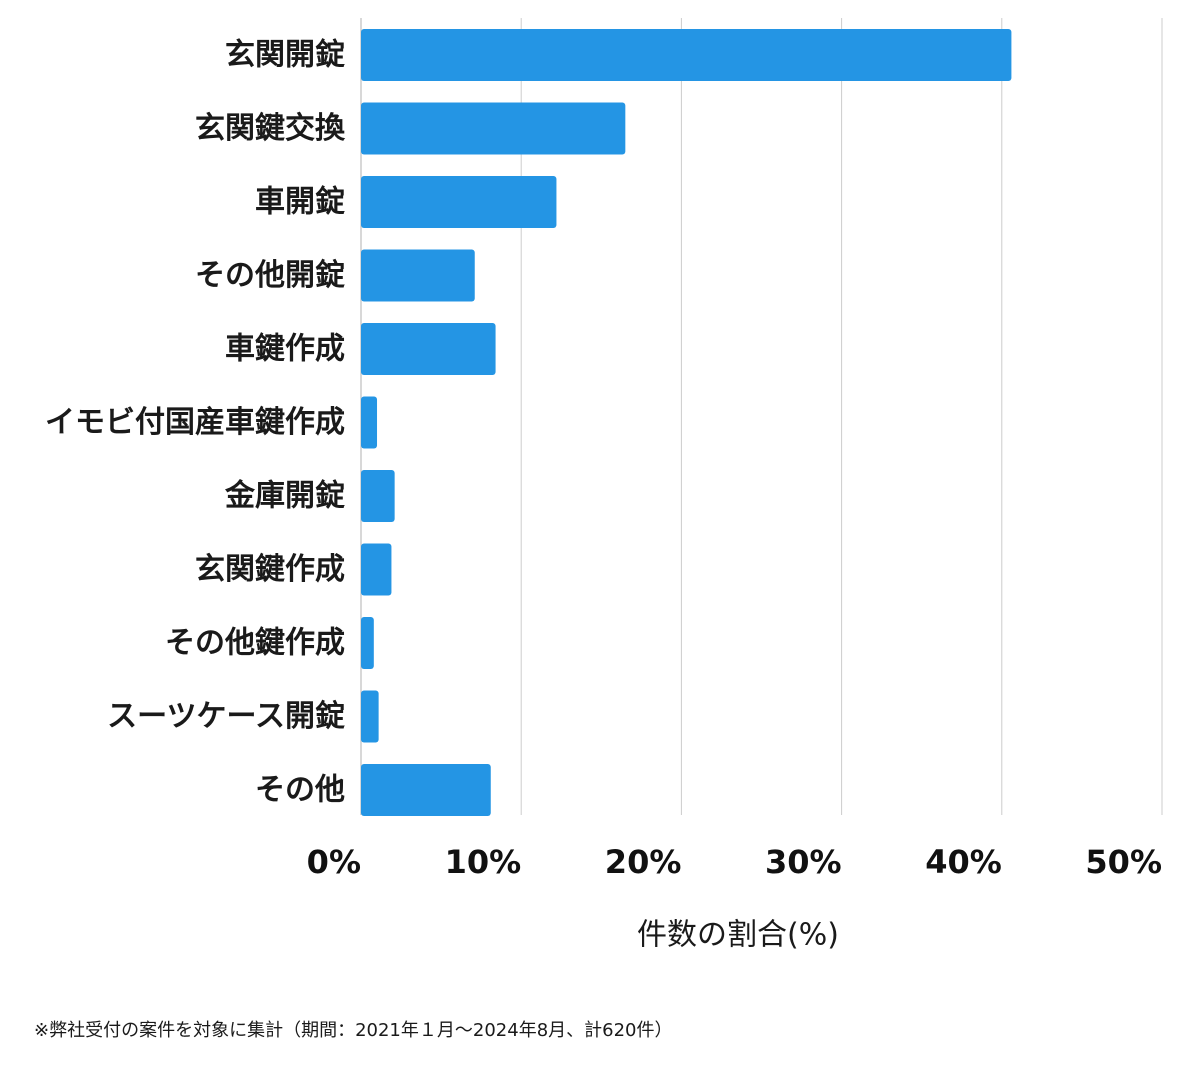 Image resolution: width=1200 pixels, height=1069 pixels. I want to click on x-axis-title: 件数の割合(%), so click(738, 935).